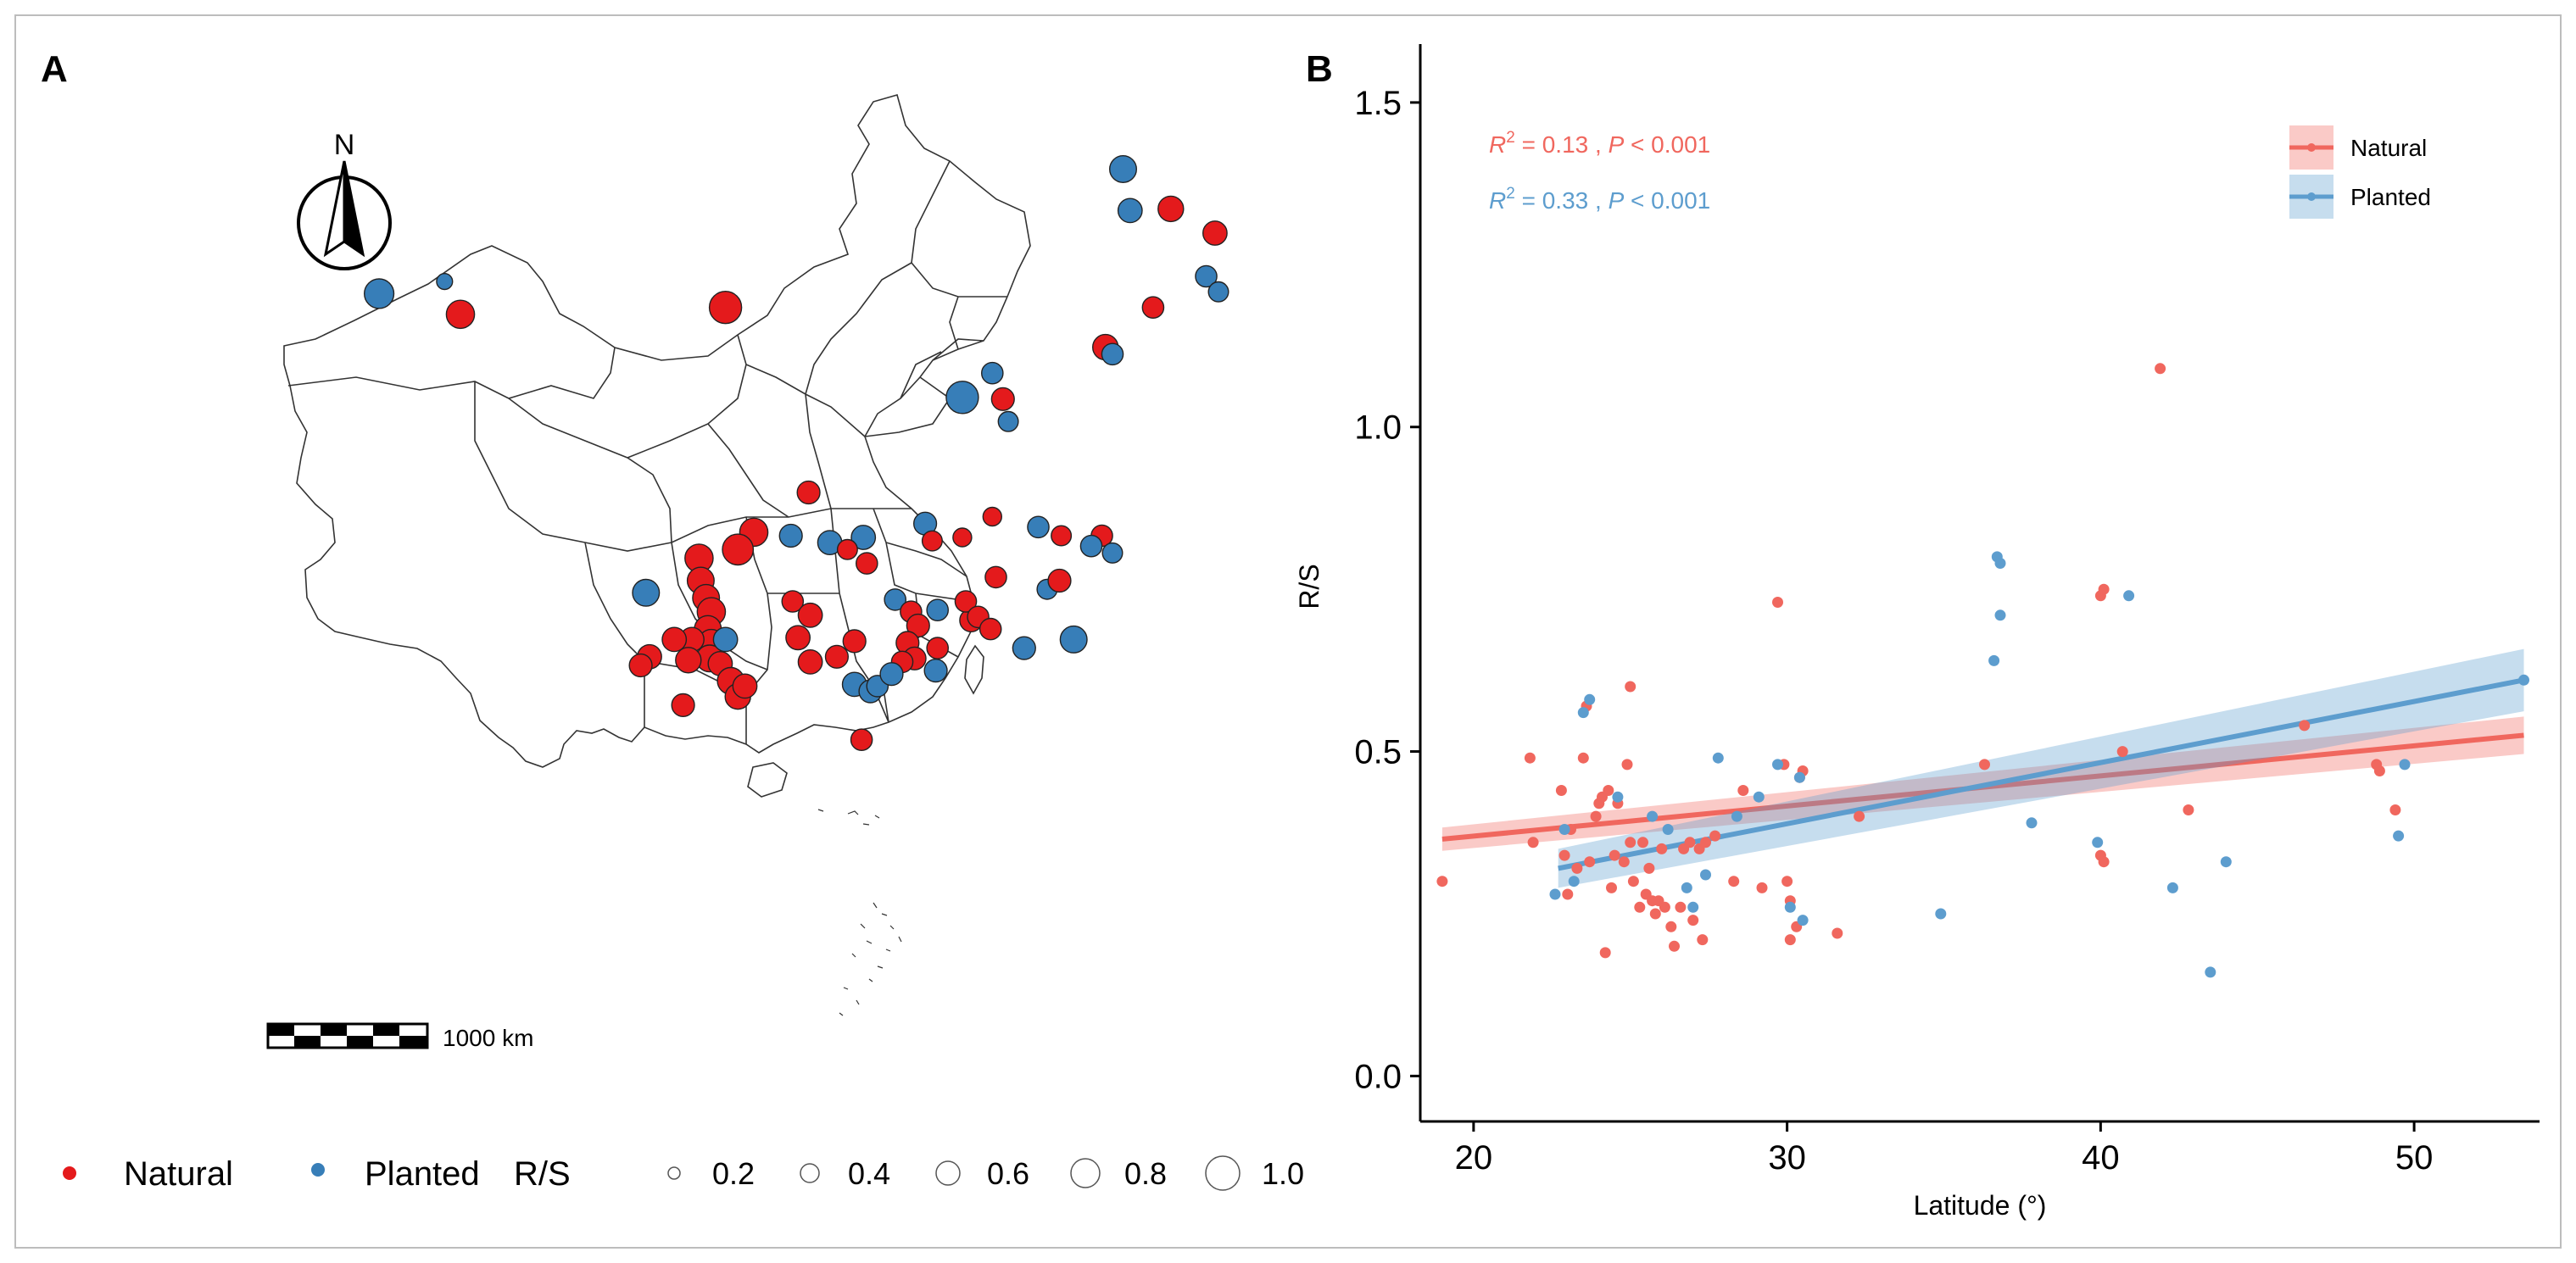  What do you see at coordinates (2311, 147) in the screenshot?
I see `legend-natural-point` at bounding box center [2311, 147].